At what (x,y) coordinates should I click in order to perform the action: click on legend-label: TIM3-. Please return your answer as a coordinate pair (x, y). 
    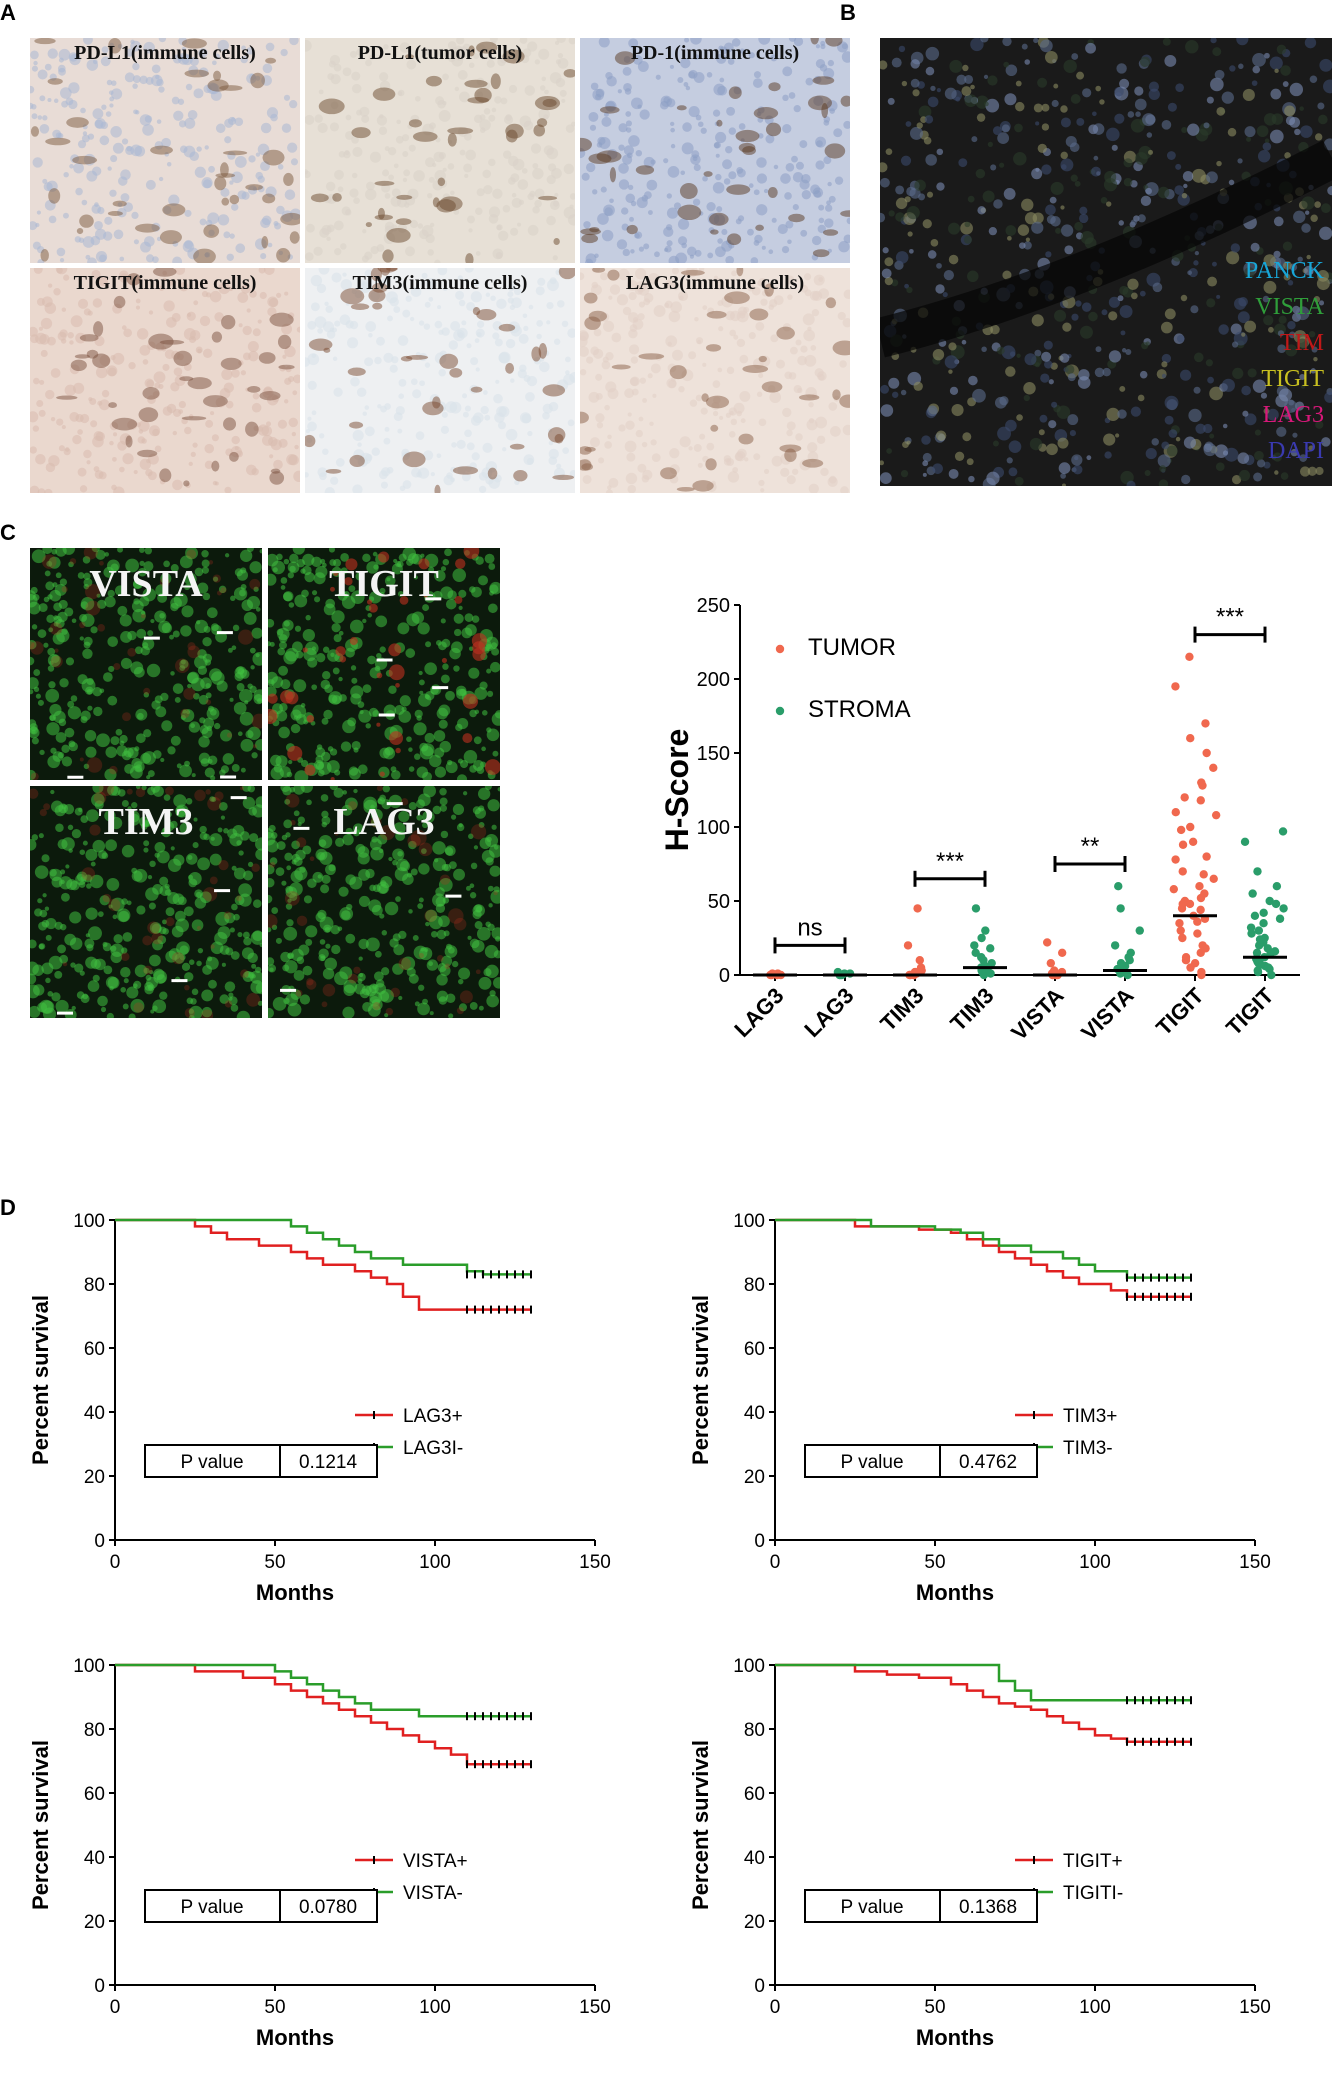
    Looking at the image, I should click on (1088, 1448).